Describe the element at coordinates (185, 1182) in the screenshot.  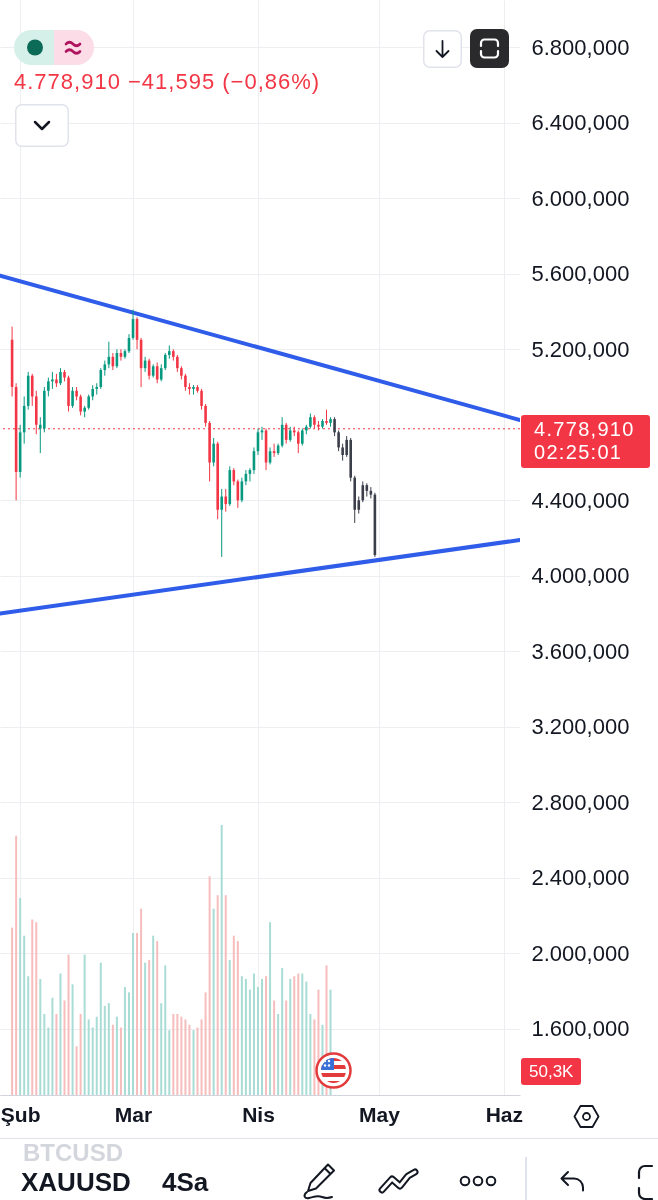
I see `text: 4Sa` at that location.